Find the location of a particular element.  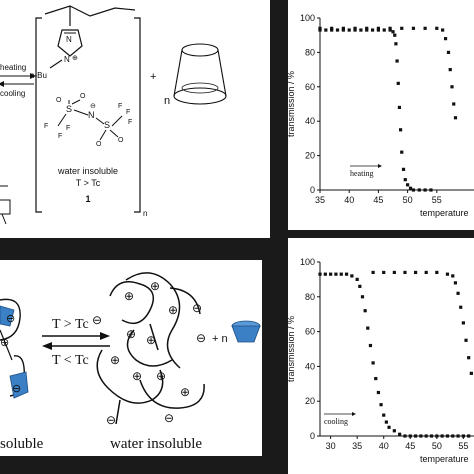

annotation-arrowhead is located at coordinates (380, 166).